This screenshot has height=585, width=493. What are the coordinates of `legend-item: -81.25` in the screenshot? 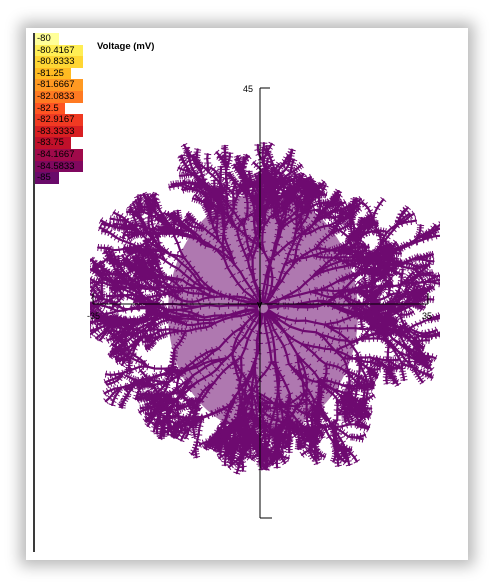 It's located at (53, 73).